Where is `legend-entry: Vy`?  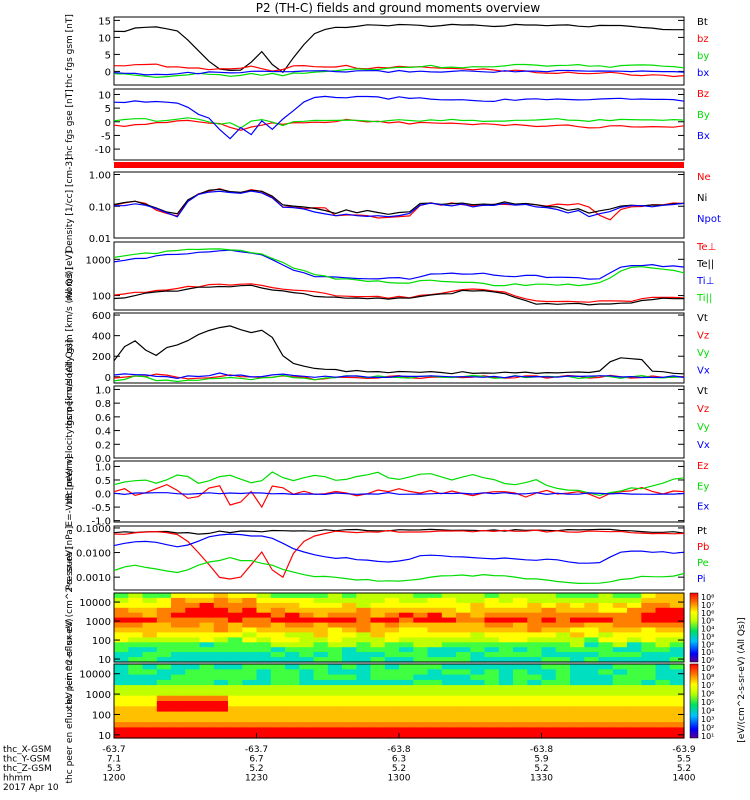
legend-entry: Vy is located at coordinates (703, 427).